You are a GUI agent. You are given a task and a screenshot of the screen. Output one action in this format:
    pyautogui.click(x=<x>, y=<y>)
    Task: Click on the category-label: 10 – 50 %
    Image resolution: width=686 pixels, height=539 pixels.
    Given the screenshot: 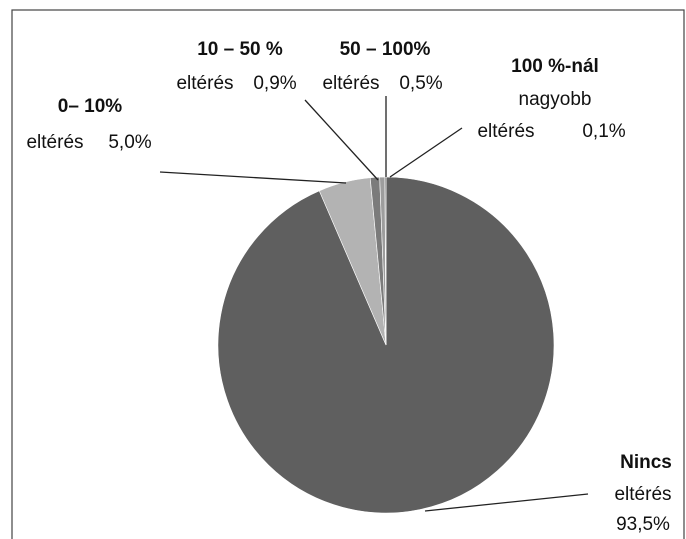 What is the action you would take?
    pyautogui.click(x=240, y=49)
    